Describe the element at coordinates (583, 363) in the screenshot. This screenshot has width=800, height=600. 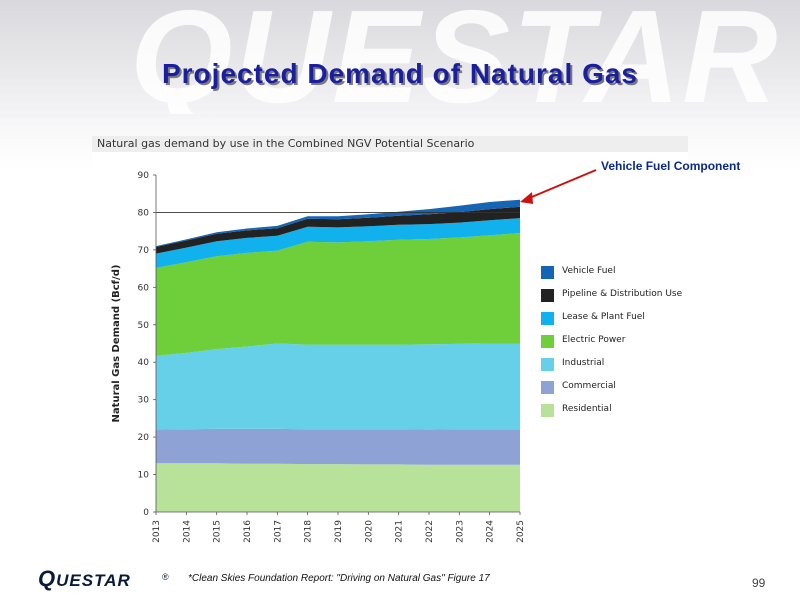
I see `legend-label: Industrial` at that location.